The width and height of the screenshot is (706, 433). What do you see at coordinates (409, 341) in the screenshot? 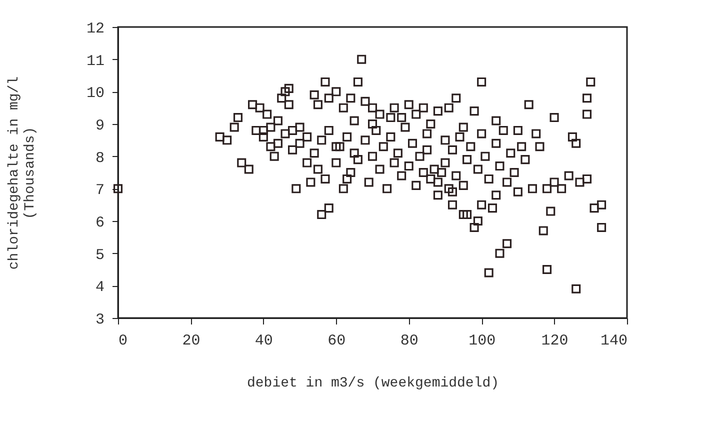
I see `x-tick-label: 80` at bounding box center [409, 341].